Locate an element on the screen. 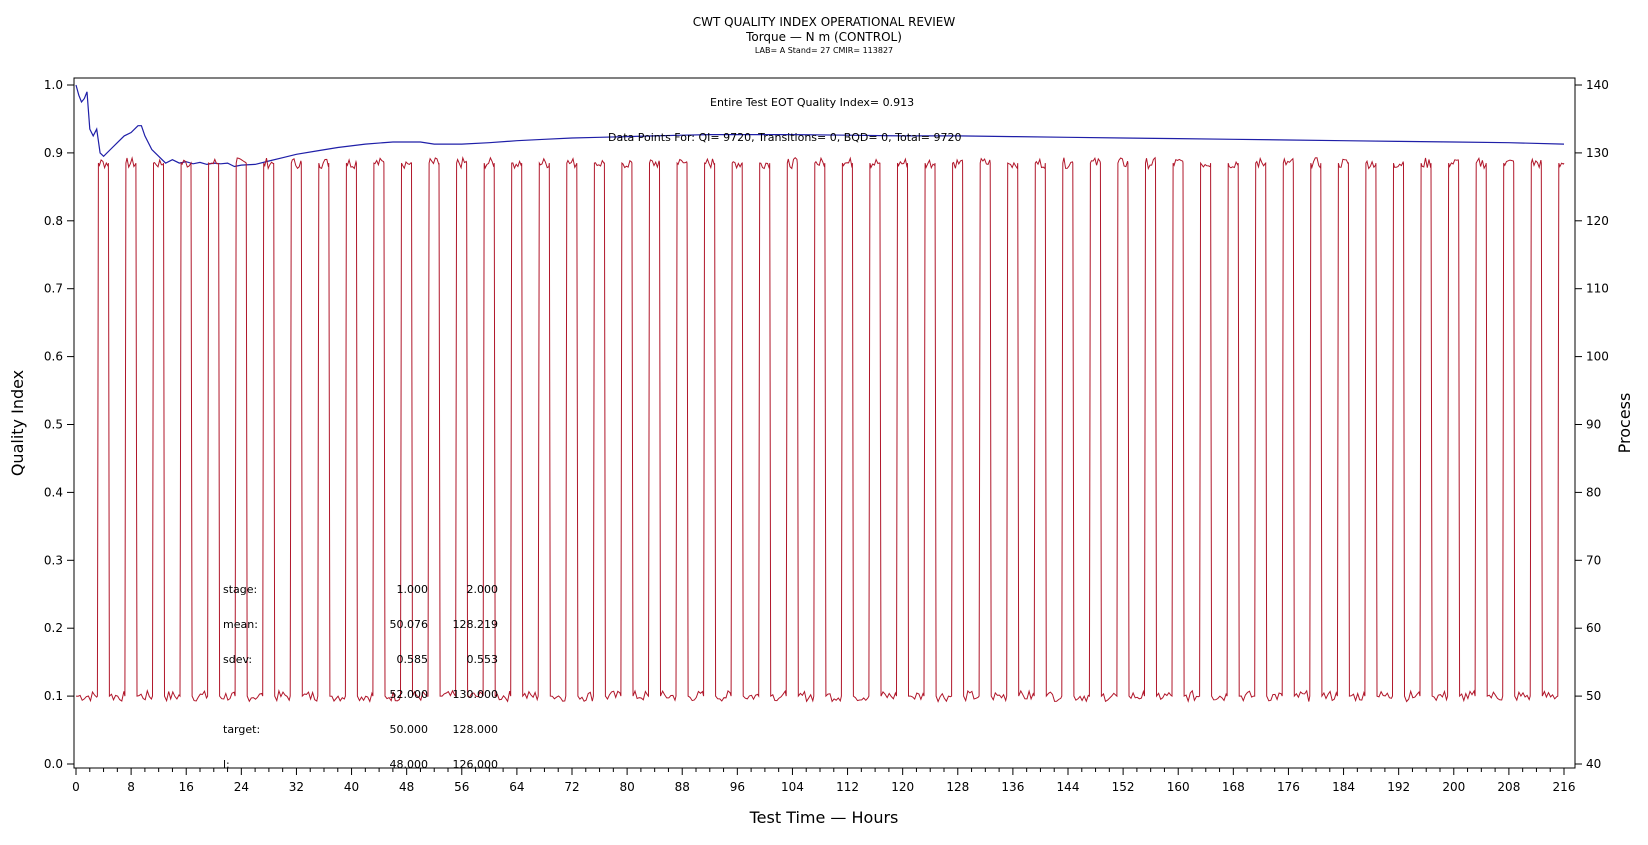  stats-value-stage1: 0.585 is located at coordinates (413, 659).